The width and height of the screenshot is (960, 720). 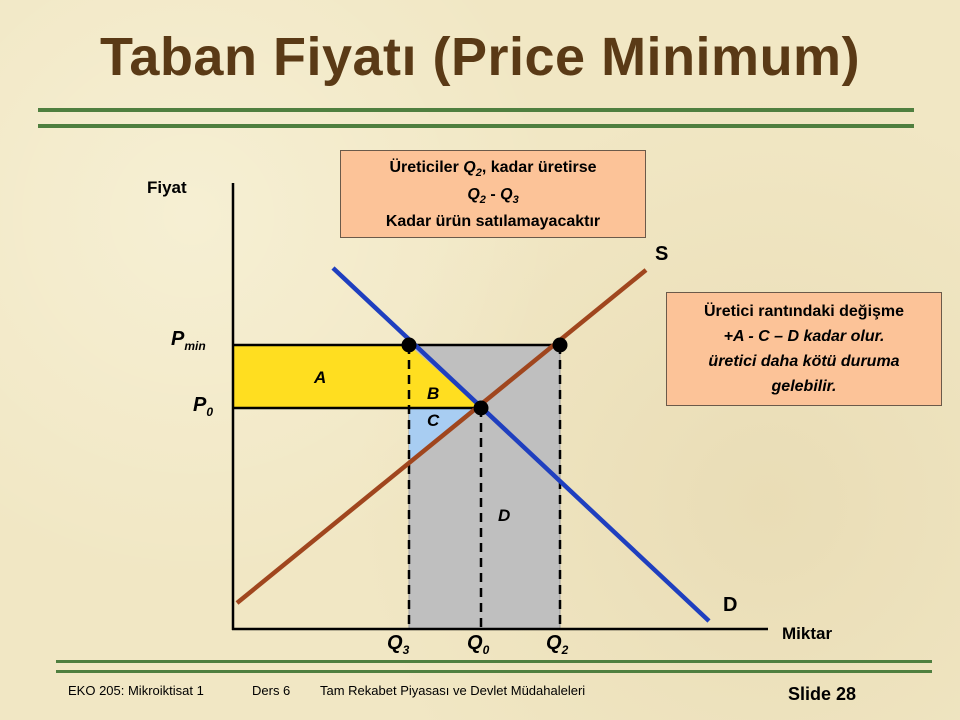 I want to click on point-pmin-supply, so click(x=560, y=345).